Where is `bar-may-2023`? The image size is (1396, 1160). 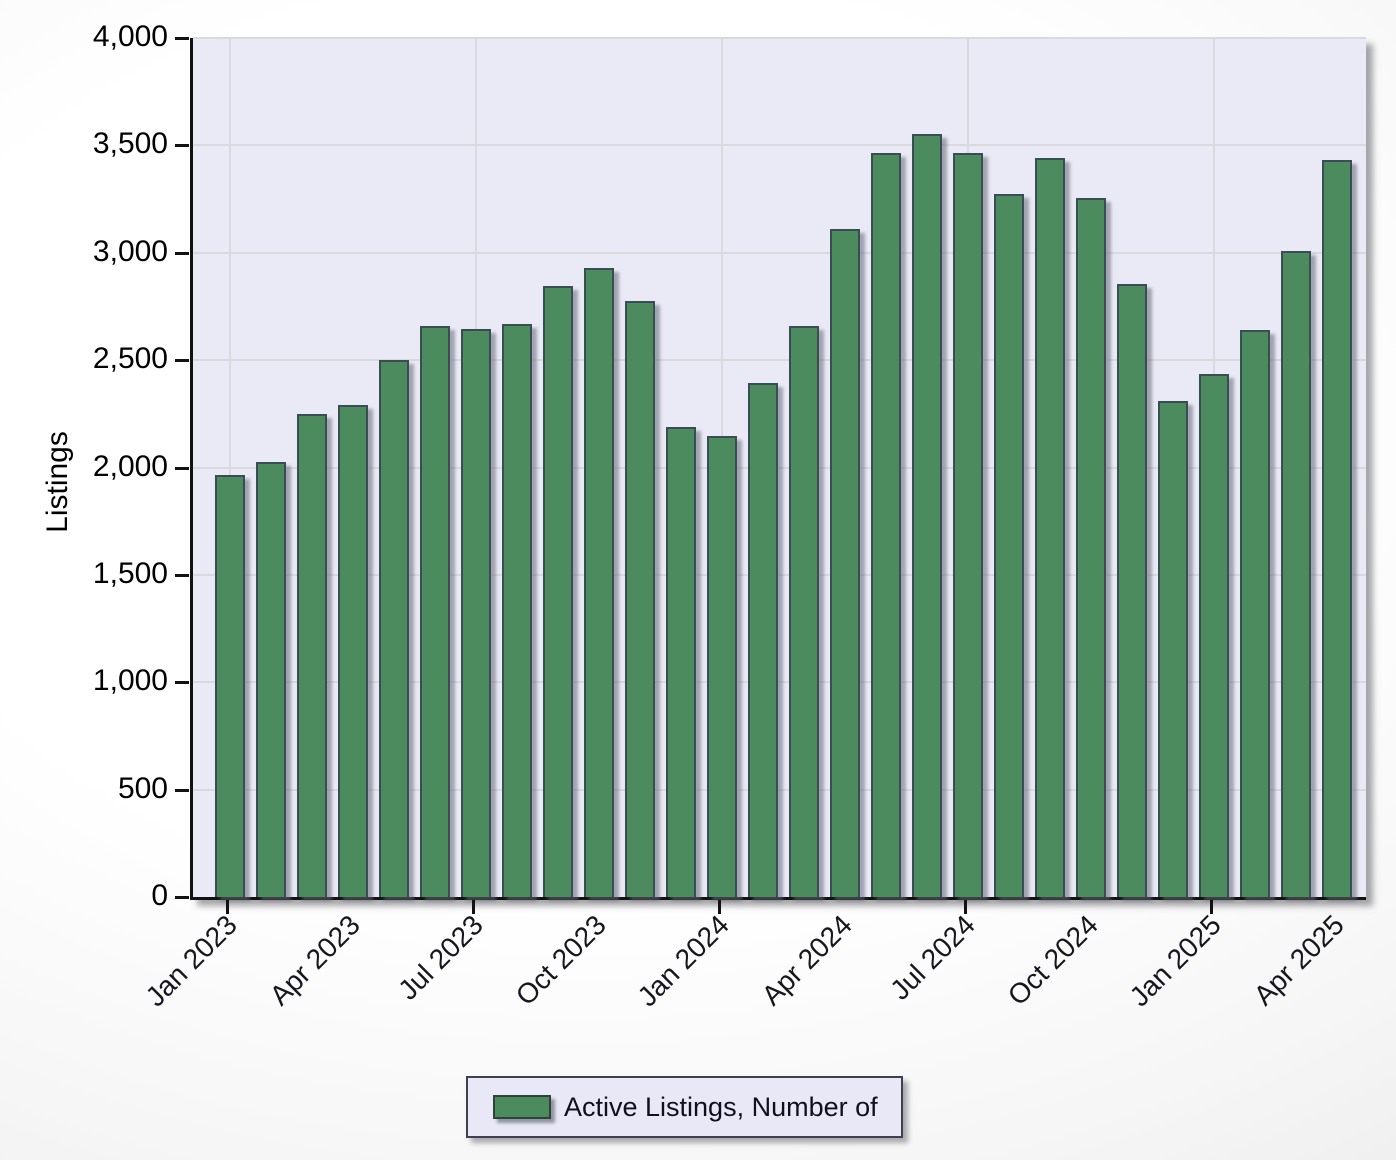 bar-may-2023 is located at coordinates (394, 628).